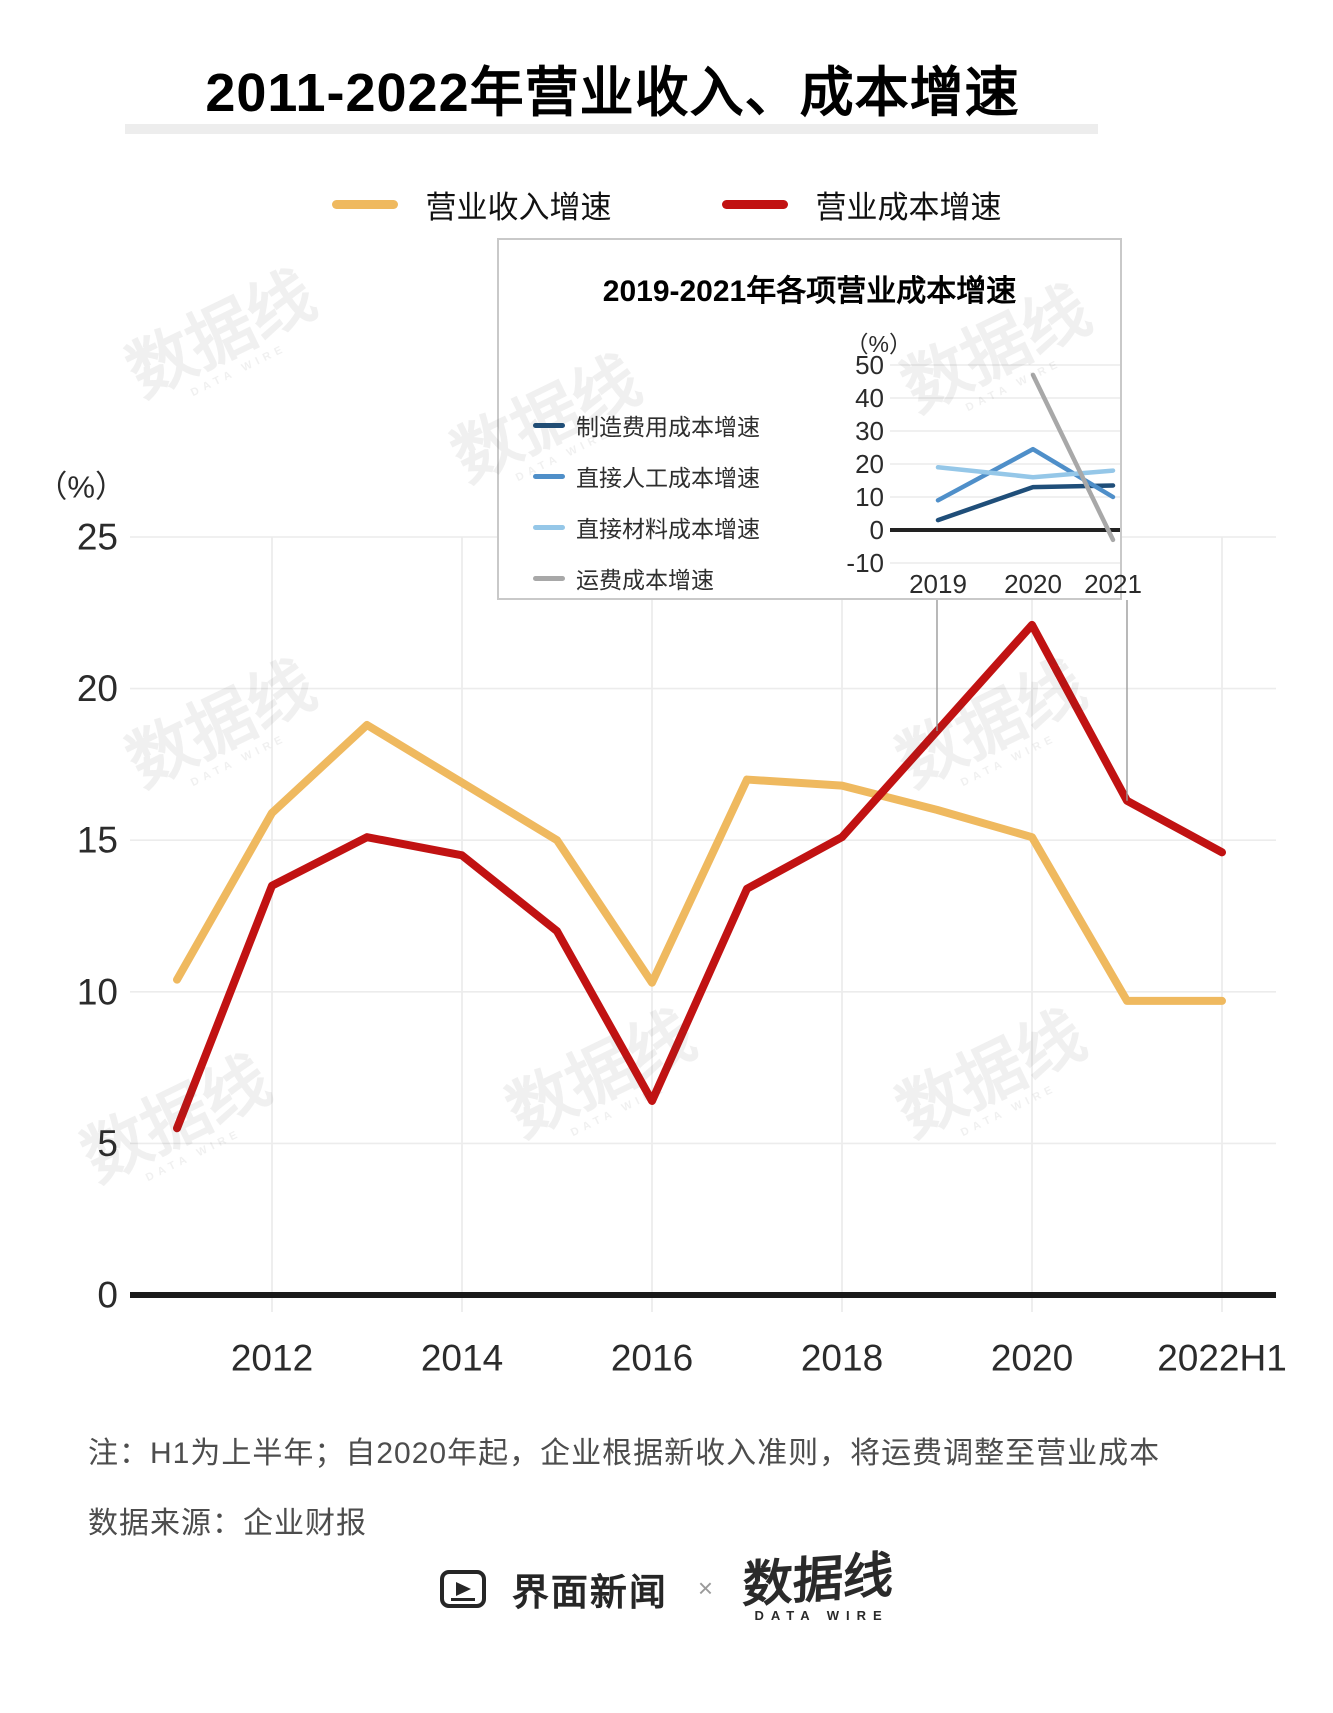  I want to click on footer-brands: 界面新闻 × 数据线 DATA WIRE, so click(666, 1585).